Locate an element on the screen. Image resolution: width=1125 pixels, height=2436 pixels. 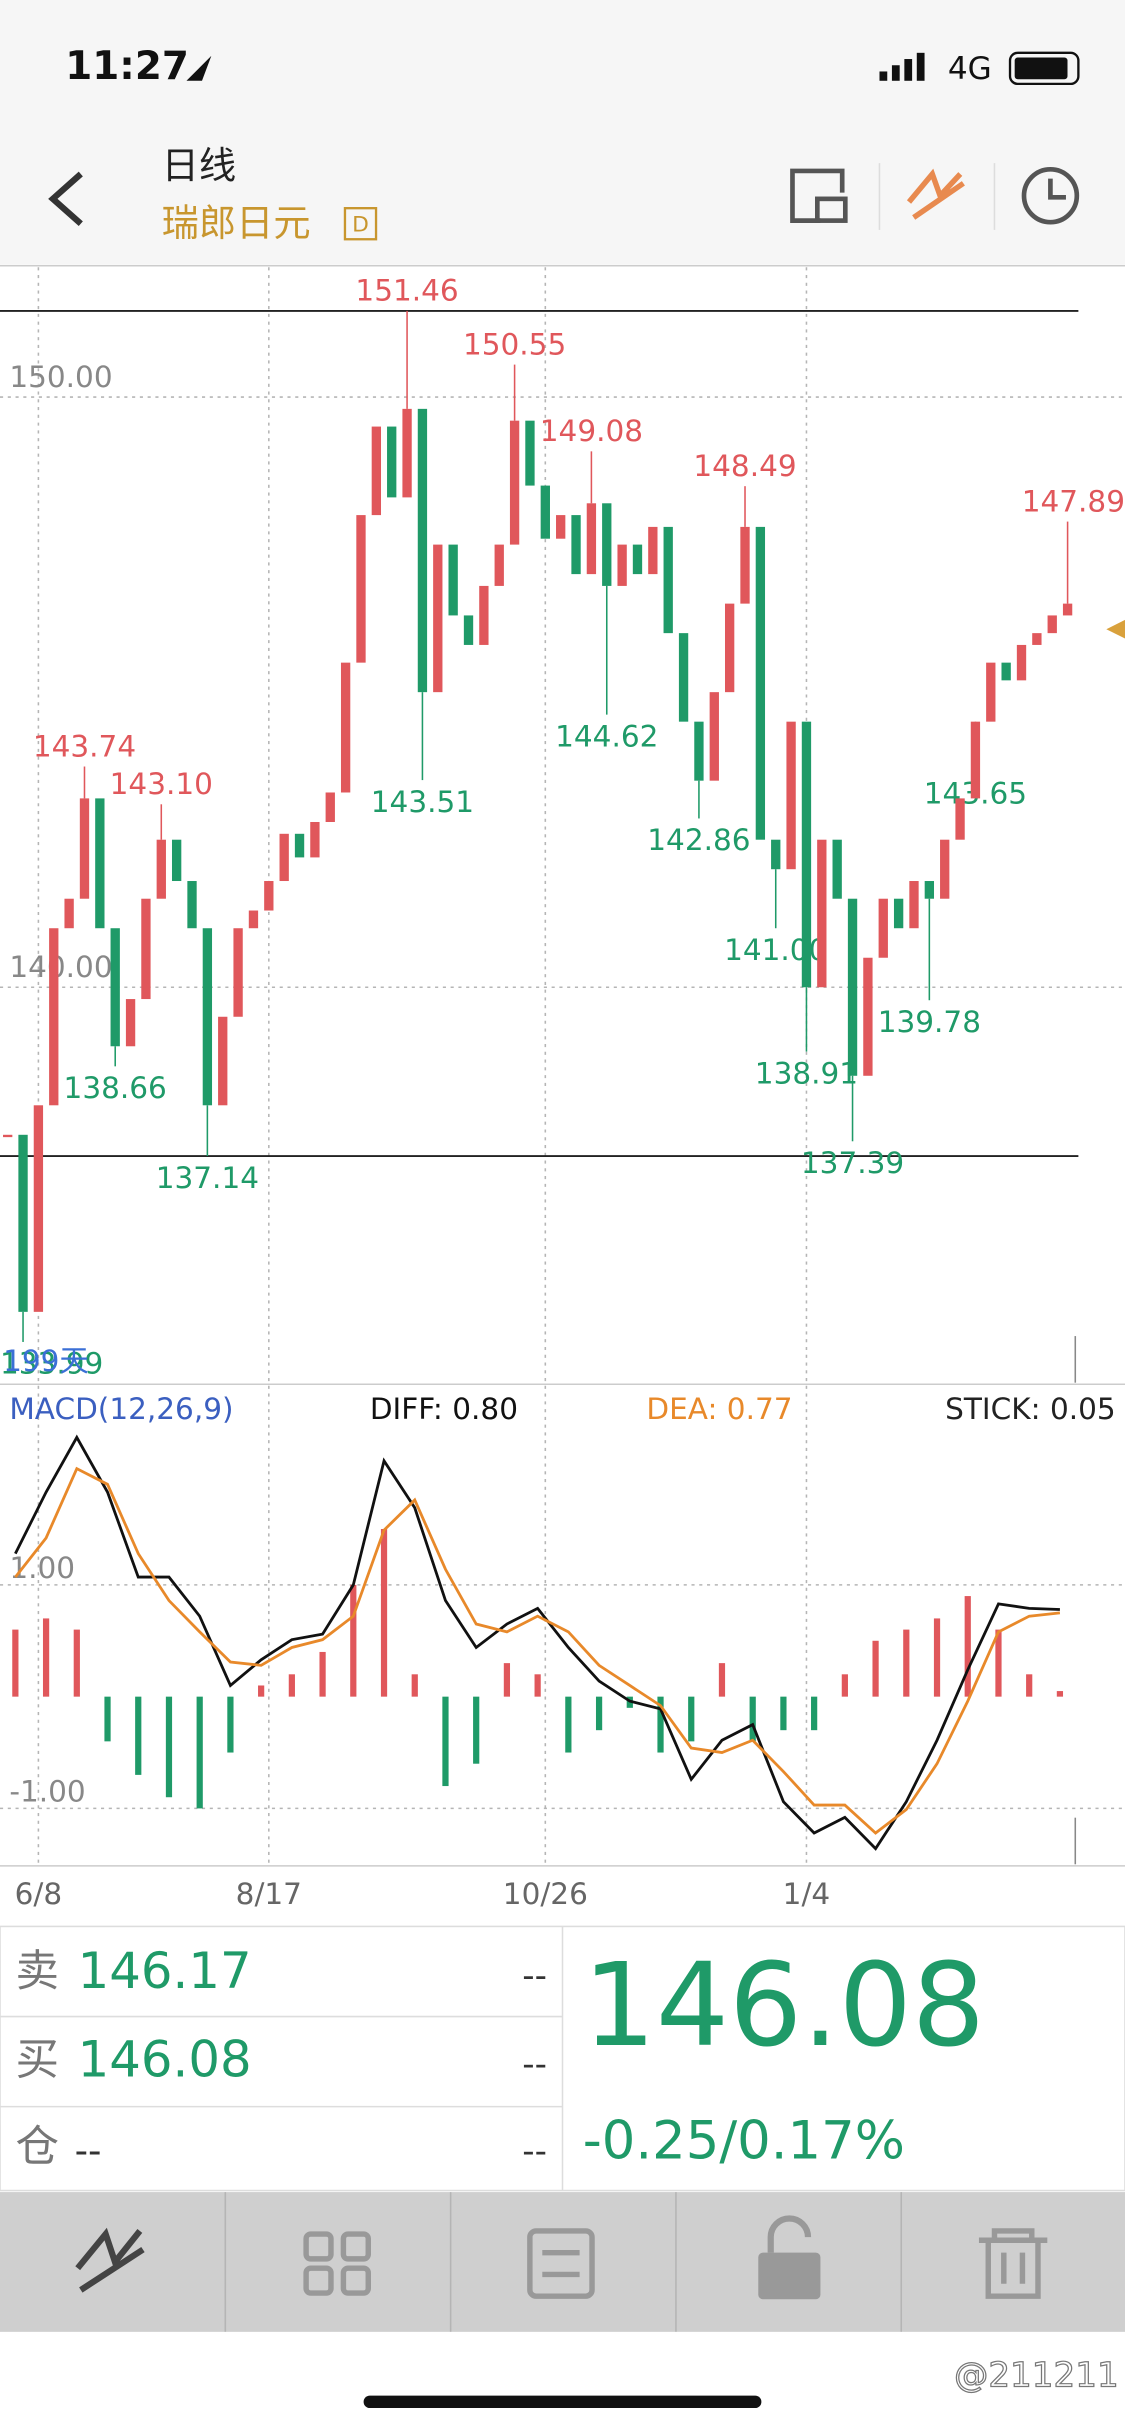
high-label: 151.46 is located at coordinates (406, 291).